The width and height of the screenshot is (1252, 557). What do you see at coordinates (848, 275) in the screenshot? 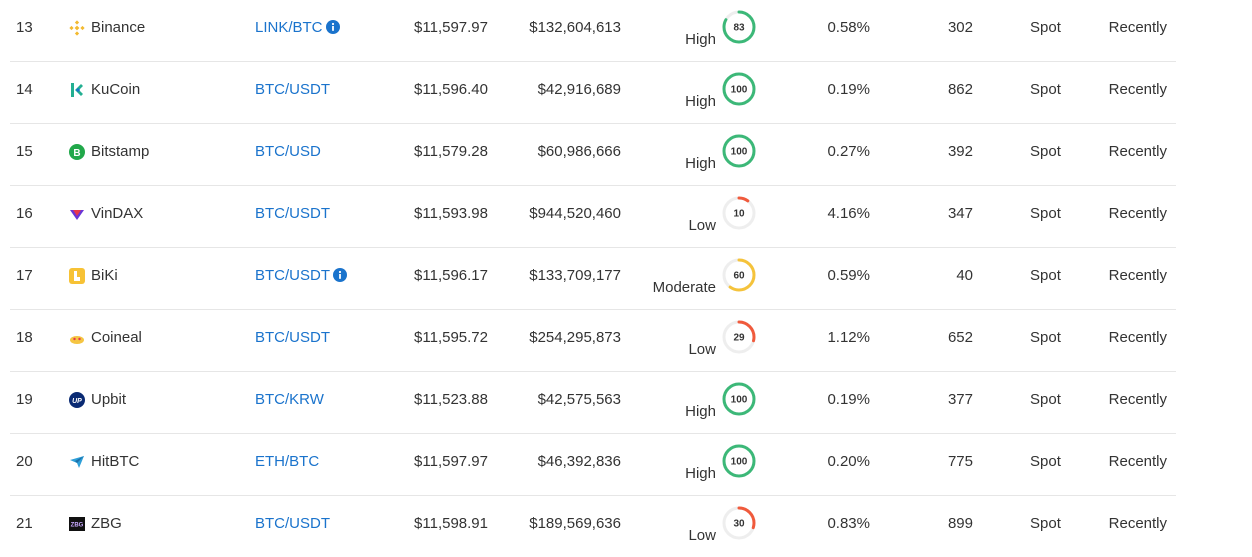
I see `depth-cell: 0.59%` at bounding box center [848, 275].